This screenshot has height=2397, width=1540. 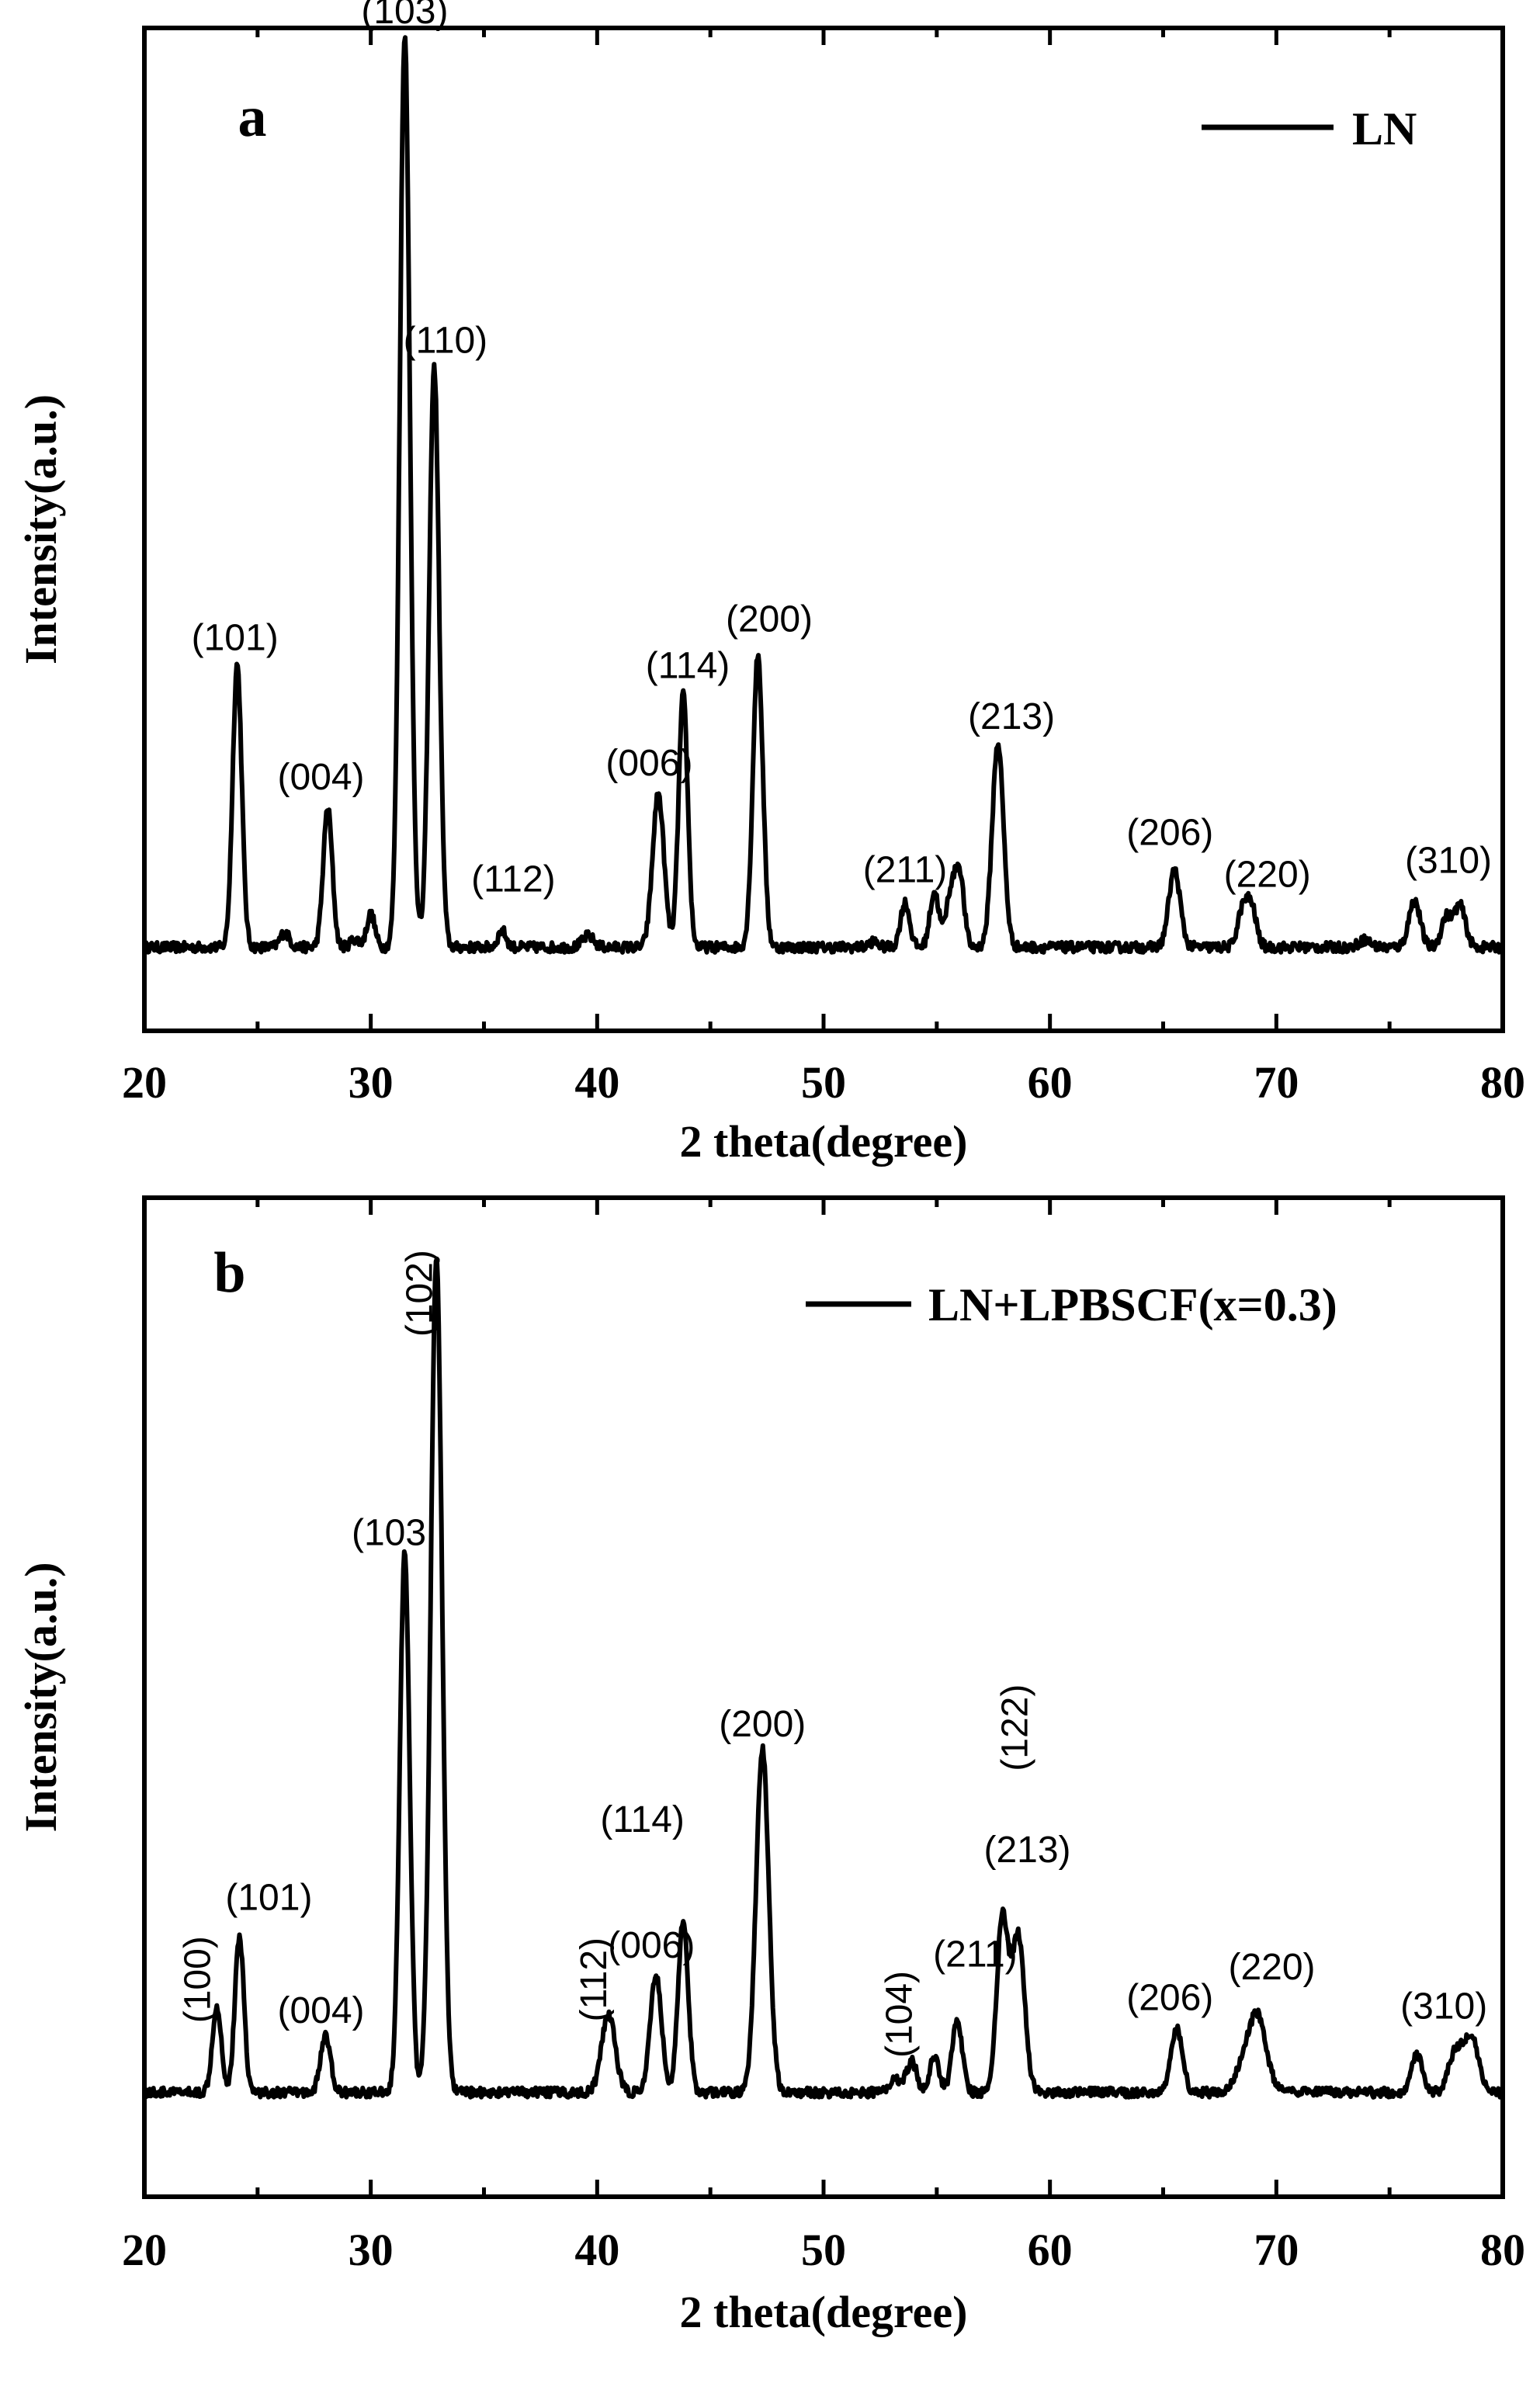 I want to click on peak-label: (100), so click(x=198, y=1979).